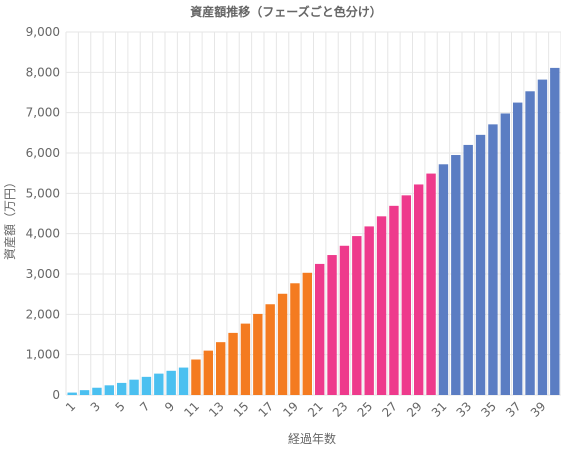 This screenshot has height=450, width=561. What do you see at coordinates (285, 11) in the screenshot?
I see `chart-title: 資産額推移（フェーズごと色分け）` at bounding box center [285, 11].